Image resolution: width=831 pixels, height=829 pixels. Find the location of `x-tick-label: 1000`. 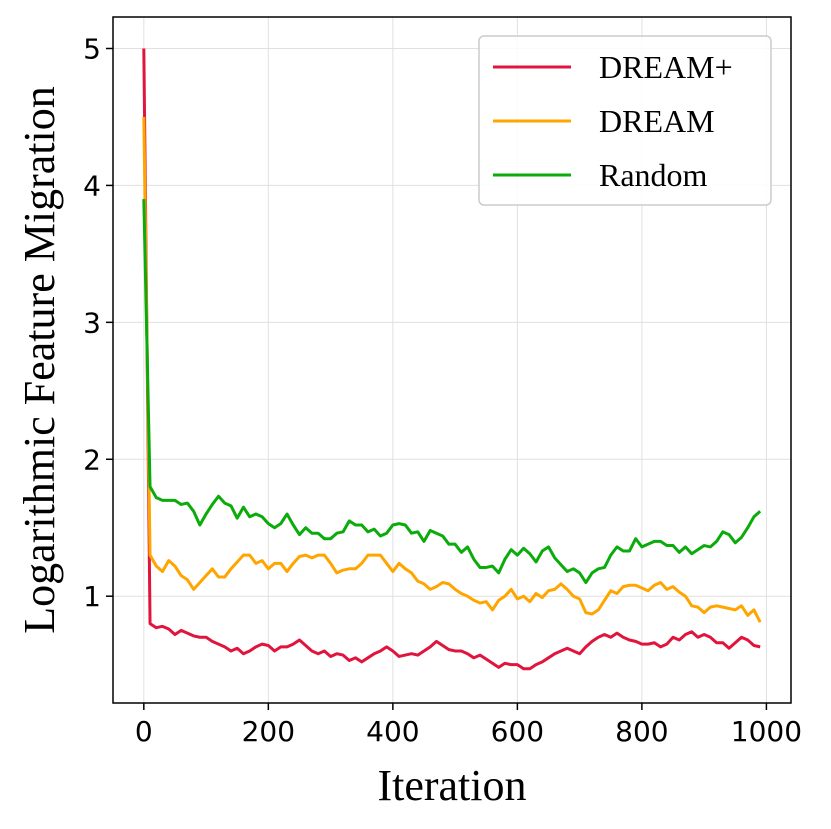

x-tick-label: 1000 is located at coordinates (766, 731).